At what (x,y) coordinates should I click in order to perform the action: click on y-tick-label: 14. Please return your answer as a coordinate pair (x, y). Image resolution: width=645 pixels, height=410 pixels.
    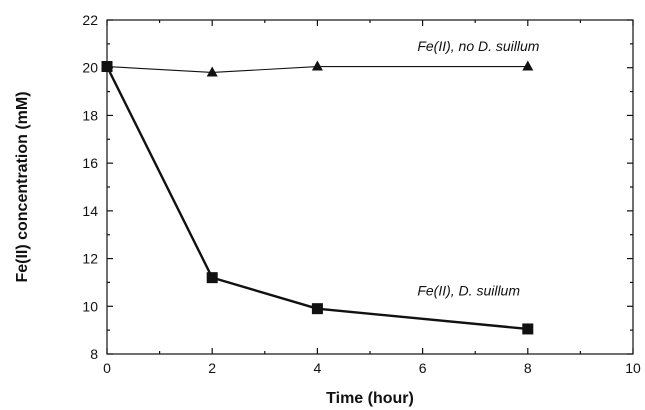
    Looking at the image, I should click on (90, 211).